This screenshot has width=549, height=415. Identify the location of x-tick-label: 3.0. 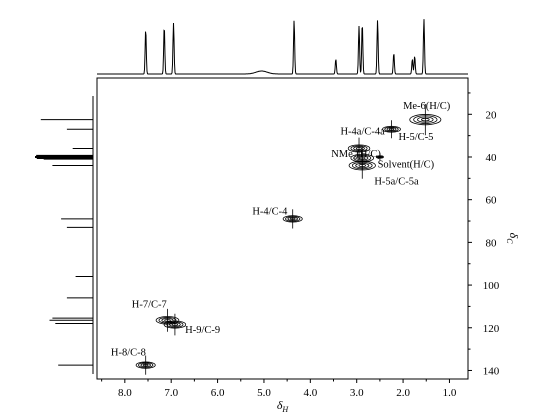
(357, 393).